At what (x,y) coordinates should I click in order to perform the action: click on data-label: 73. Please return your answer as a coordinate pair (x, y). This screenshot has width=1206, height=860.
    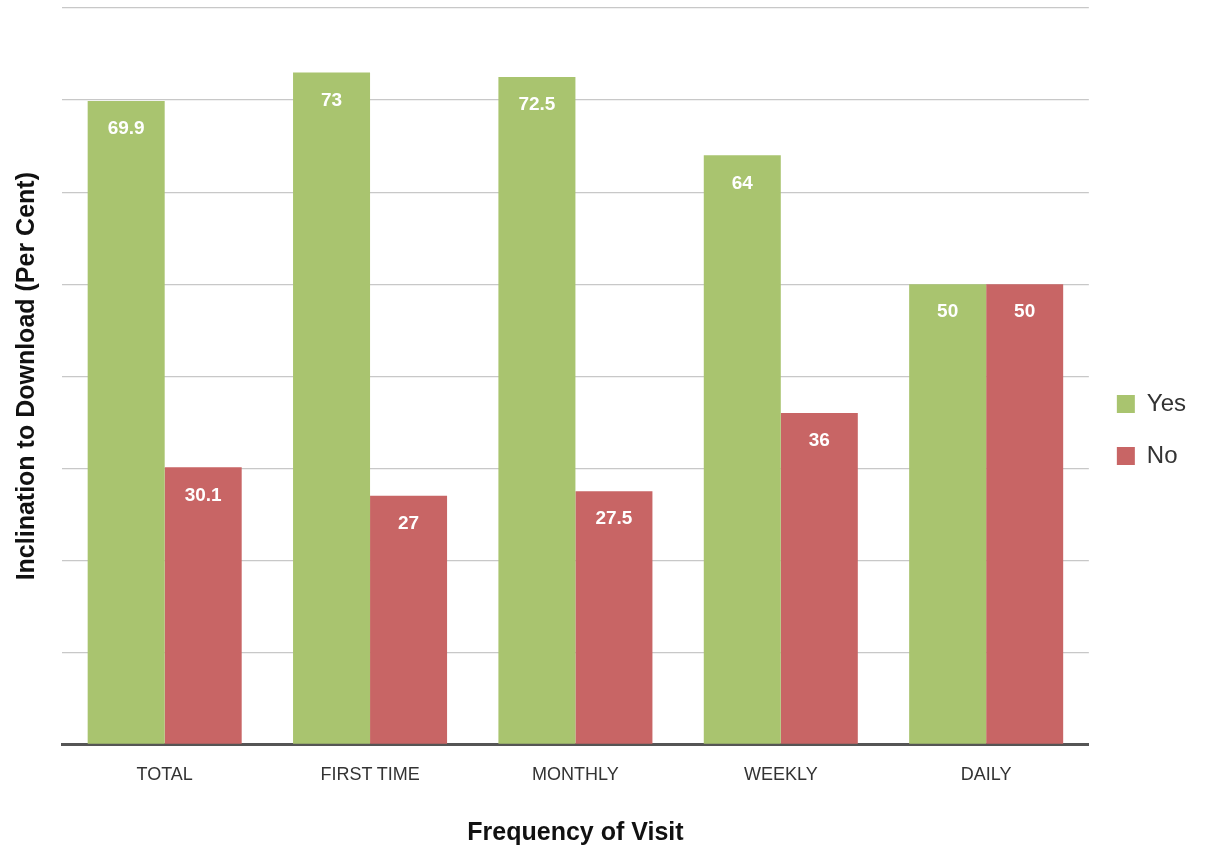
    Looking at the image, I should click on (331, 99).